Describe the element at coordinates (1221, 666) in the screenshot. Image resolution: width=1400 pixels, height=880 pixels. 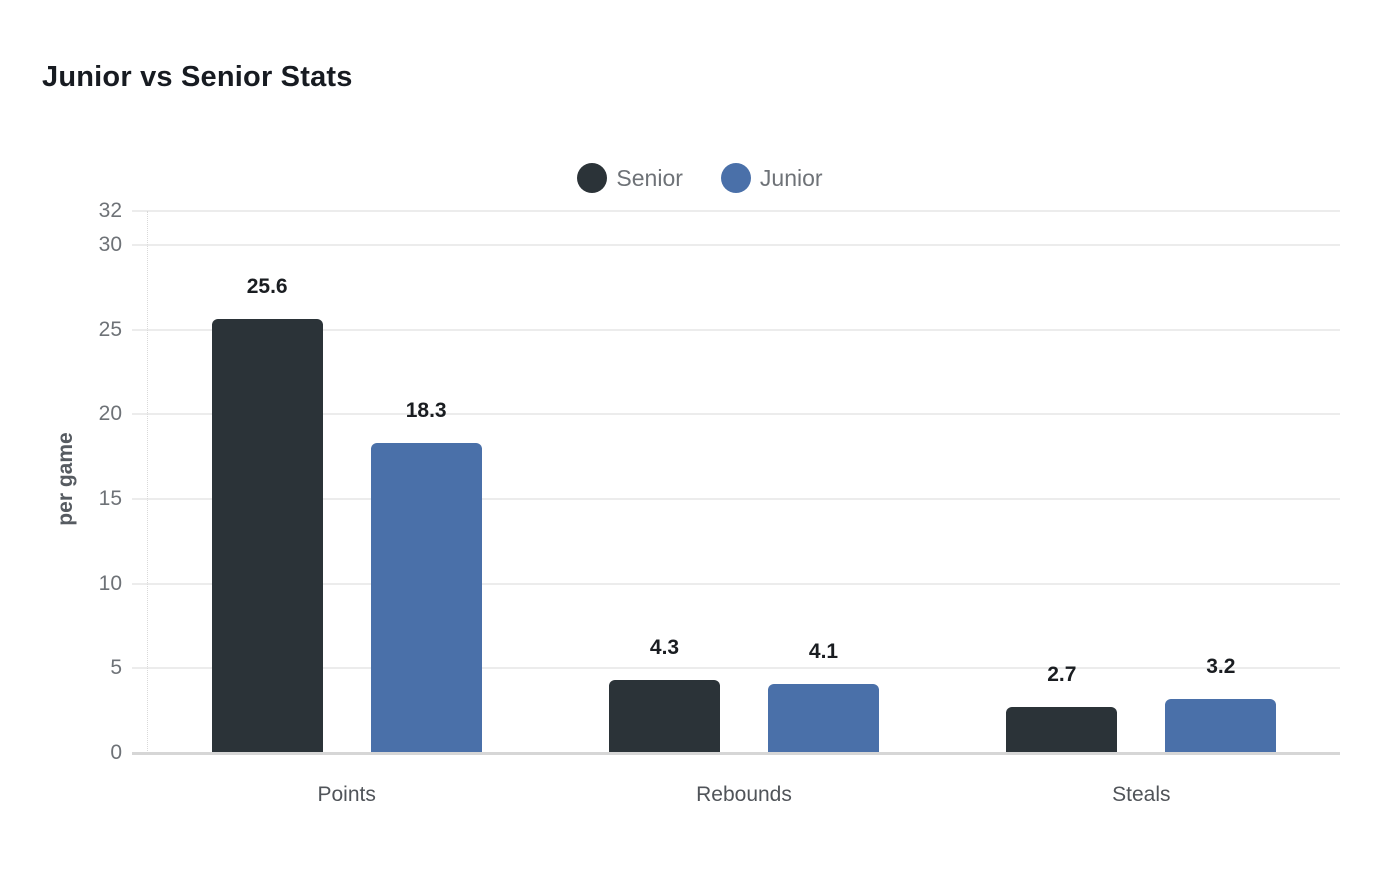
I see `value-label-steals-junior: 3.2` at that location.